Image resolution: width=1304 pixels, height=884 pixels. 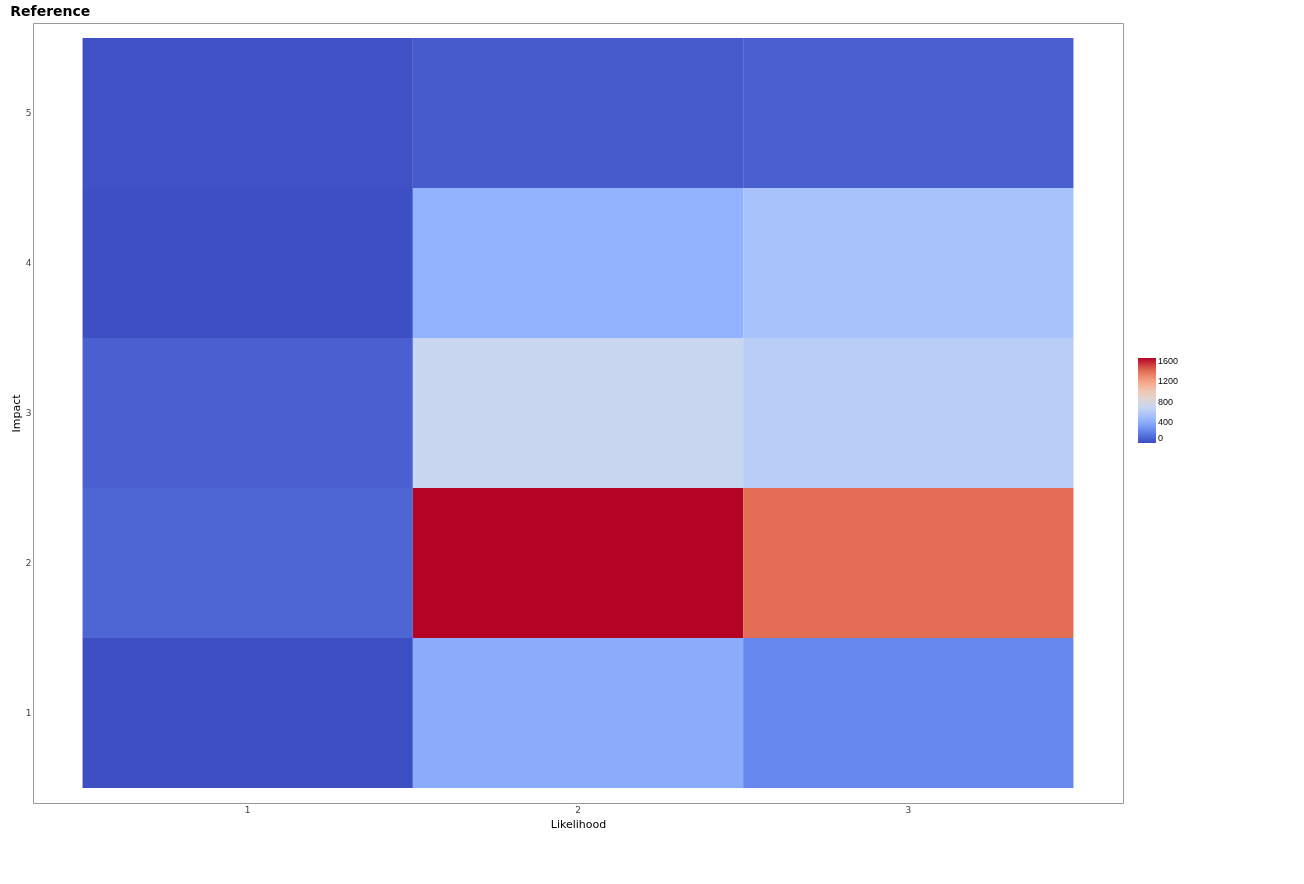 I want to click on y-tick-label: 3, so click(x=28, y=413).